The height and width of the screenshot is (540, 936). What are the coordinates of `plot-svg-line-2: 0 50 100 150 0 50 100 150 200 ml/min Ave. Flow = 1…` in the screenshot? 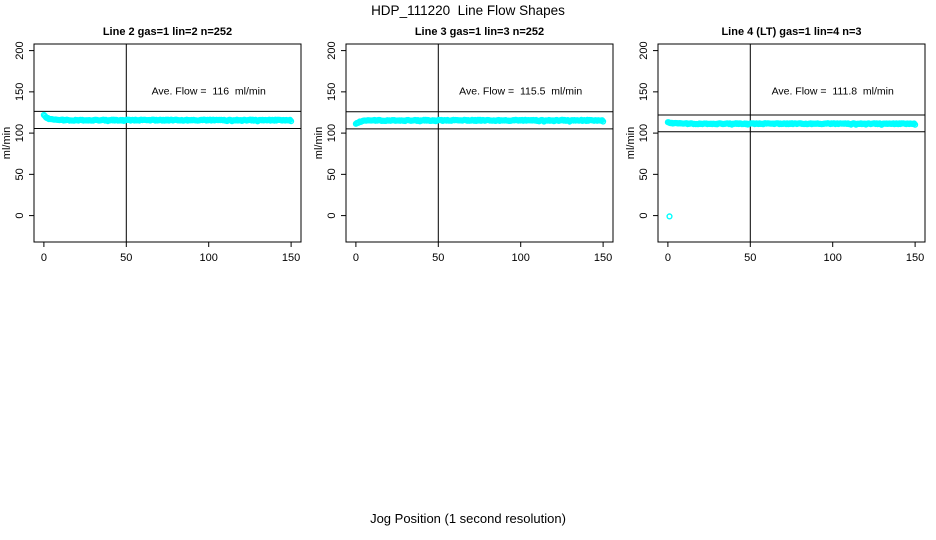 It's located at (151, 152).